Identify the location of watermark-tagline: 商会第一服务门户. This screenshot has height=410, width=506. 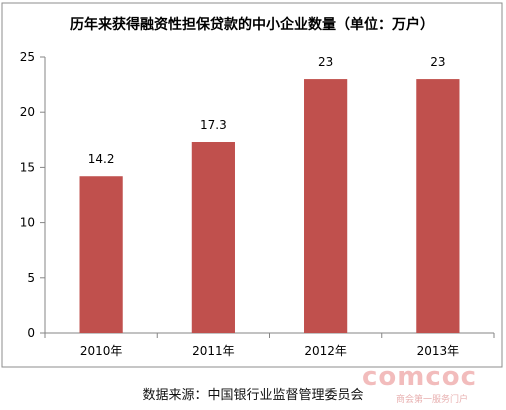
(432, 400).